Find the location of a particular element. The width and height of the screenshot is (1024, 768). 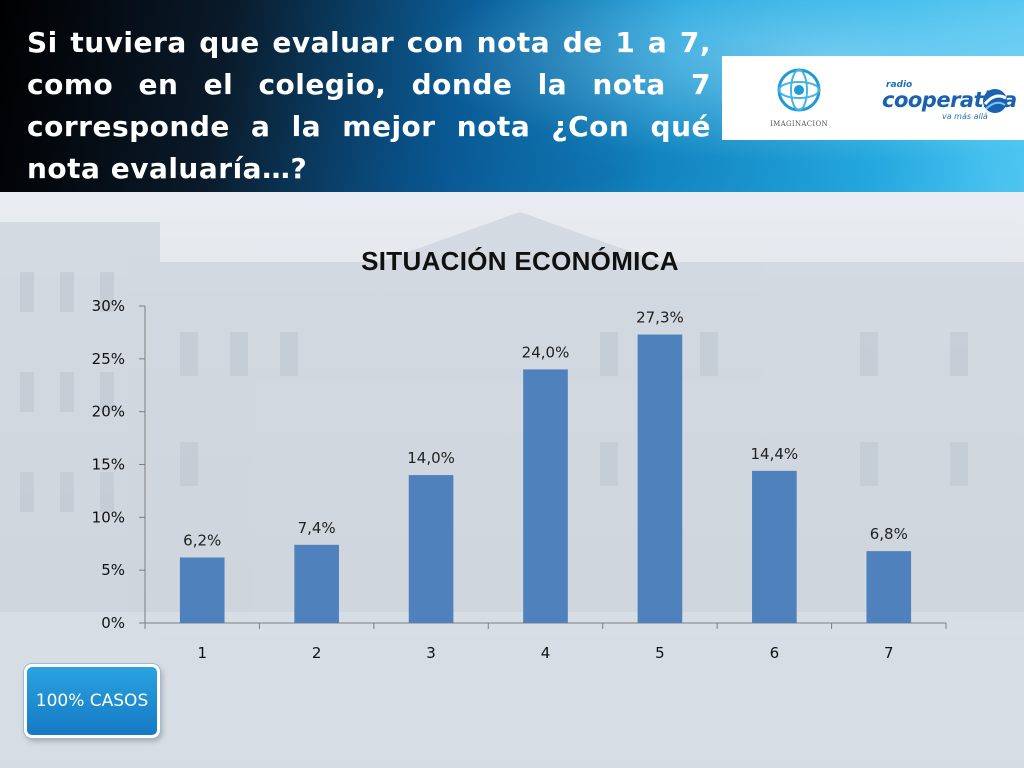

x-tick-label: 7 is located at coordinates (889, 653).